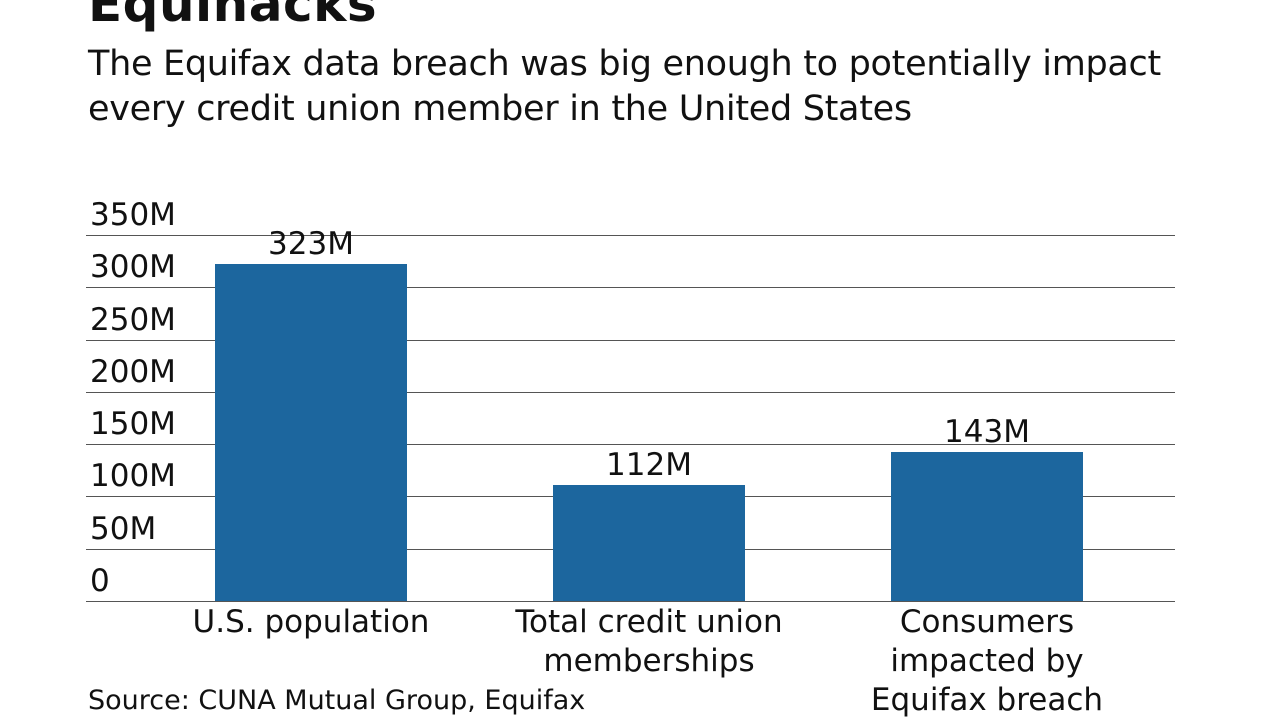 Image resolution: width=1280 pixels, height=720 pixels. What do you see at coordinates (649, 642) in the screenshot?
I see `x-category-label: Total credit union memberships` at bounding box center [649, 642].